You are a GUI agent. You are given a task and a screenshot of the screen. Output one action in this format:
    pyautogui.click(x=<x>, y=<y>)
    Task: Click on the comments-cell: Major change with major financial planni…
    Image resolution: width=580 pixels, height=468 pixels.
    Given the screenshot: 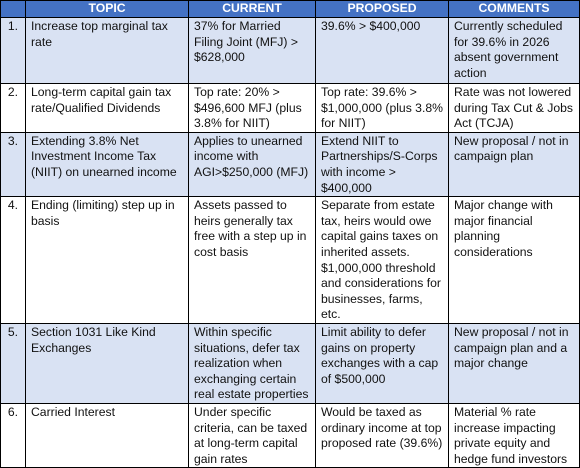 What is the action you would take?
    pyautogui.click(x=514, y=260)
    